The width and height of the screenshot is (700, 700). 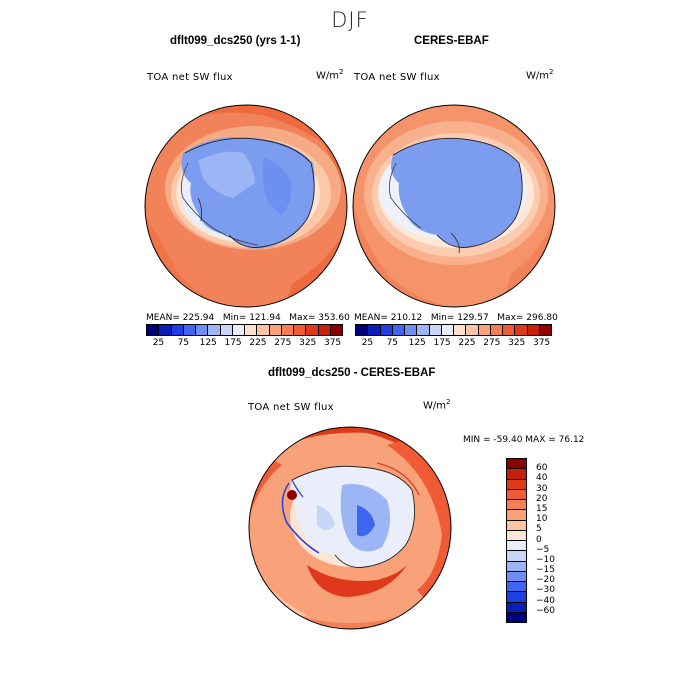 I want to click on colorbar-tick-label: 60, so click(x=542, y=468).